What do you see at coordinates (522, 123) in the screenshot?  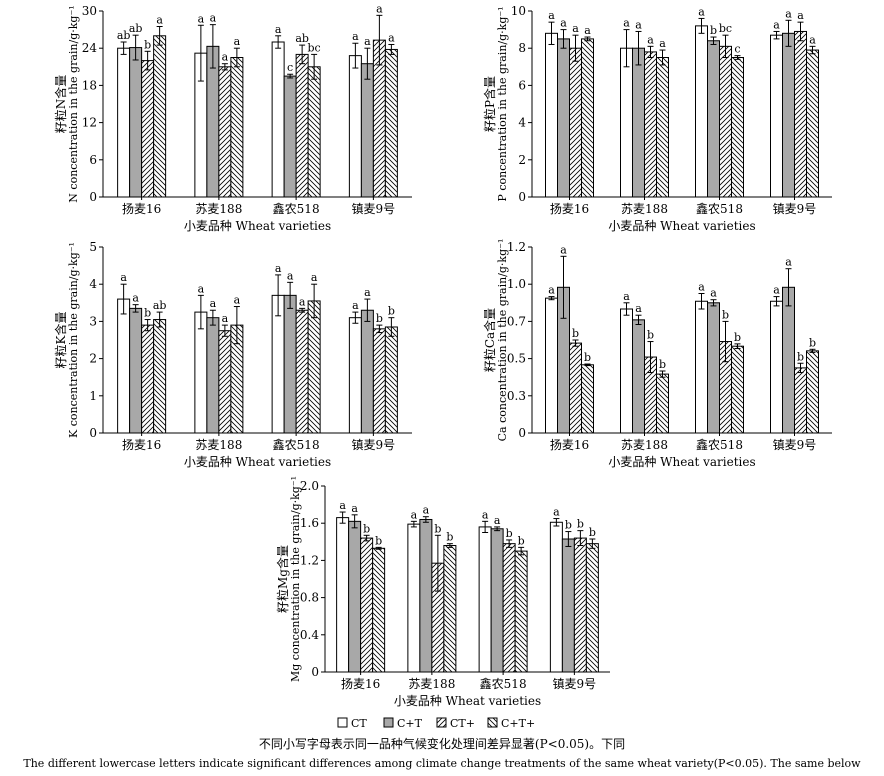 I see `y-tick-label: 4` at bounding box center [522, 123].